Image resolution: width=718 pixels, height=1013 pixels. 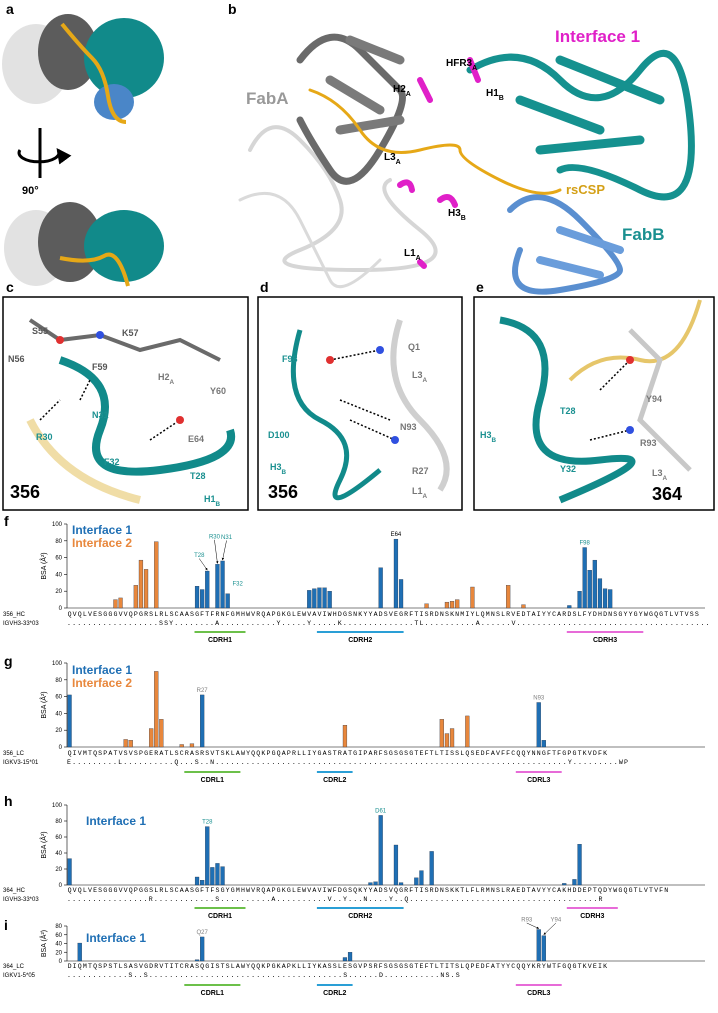 What do you see at coordinates (10, 9) in the screenshot?
I see `panel-letter: a` at bounding box center [10, 9].